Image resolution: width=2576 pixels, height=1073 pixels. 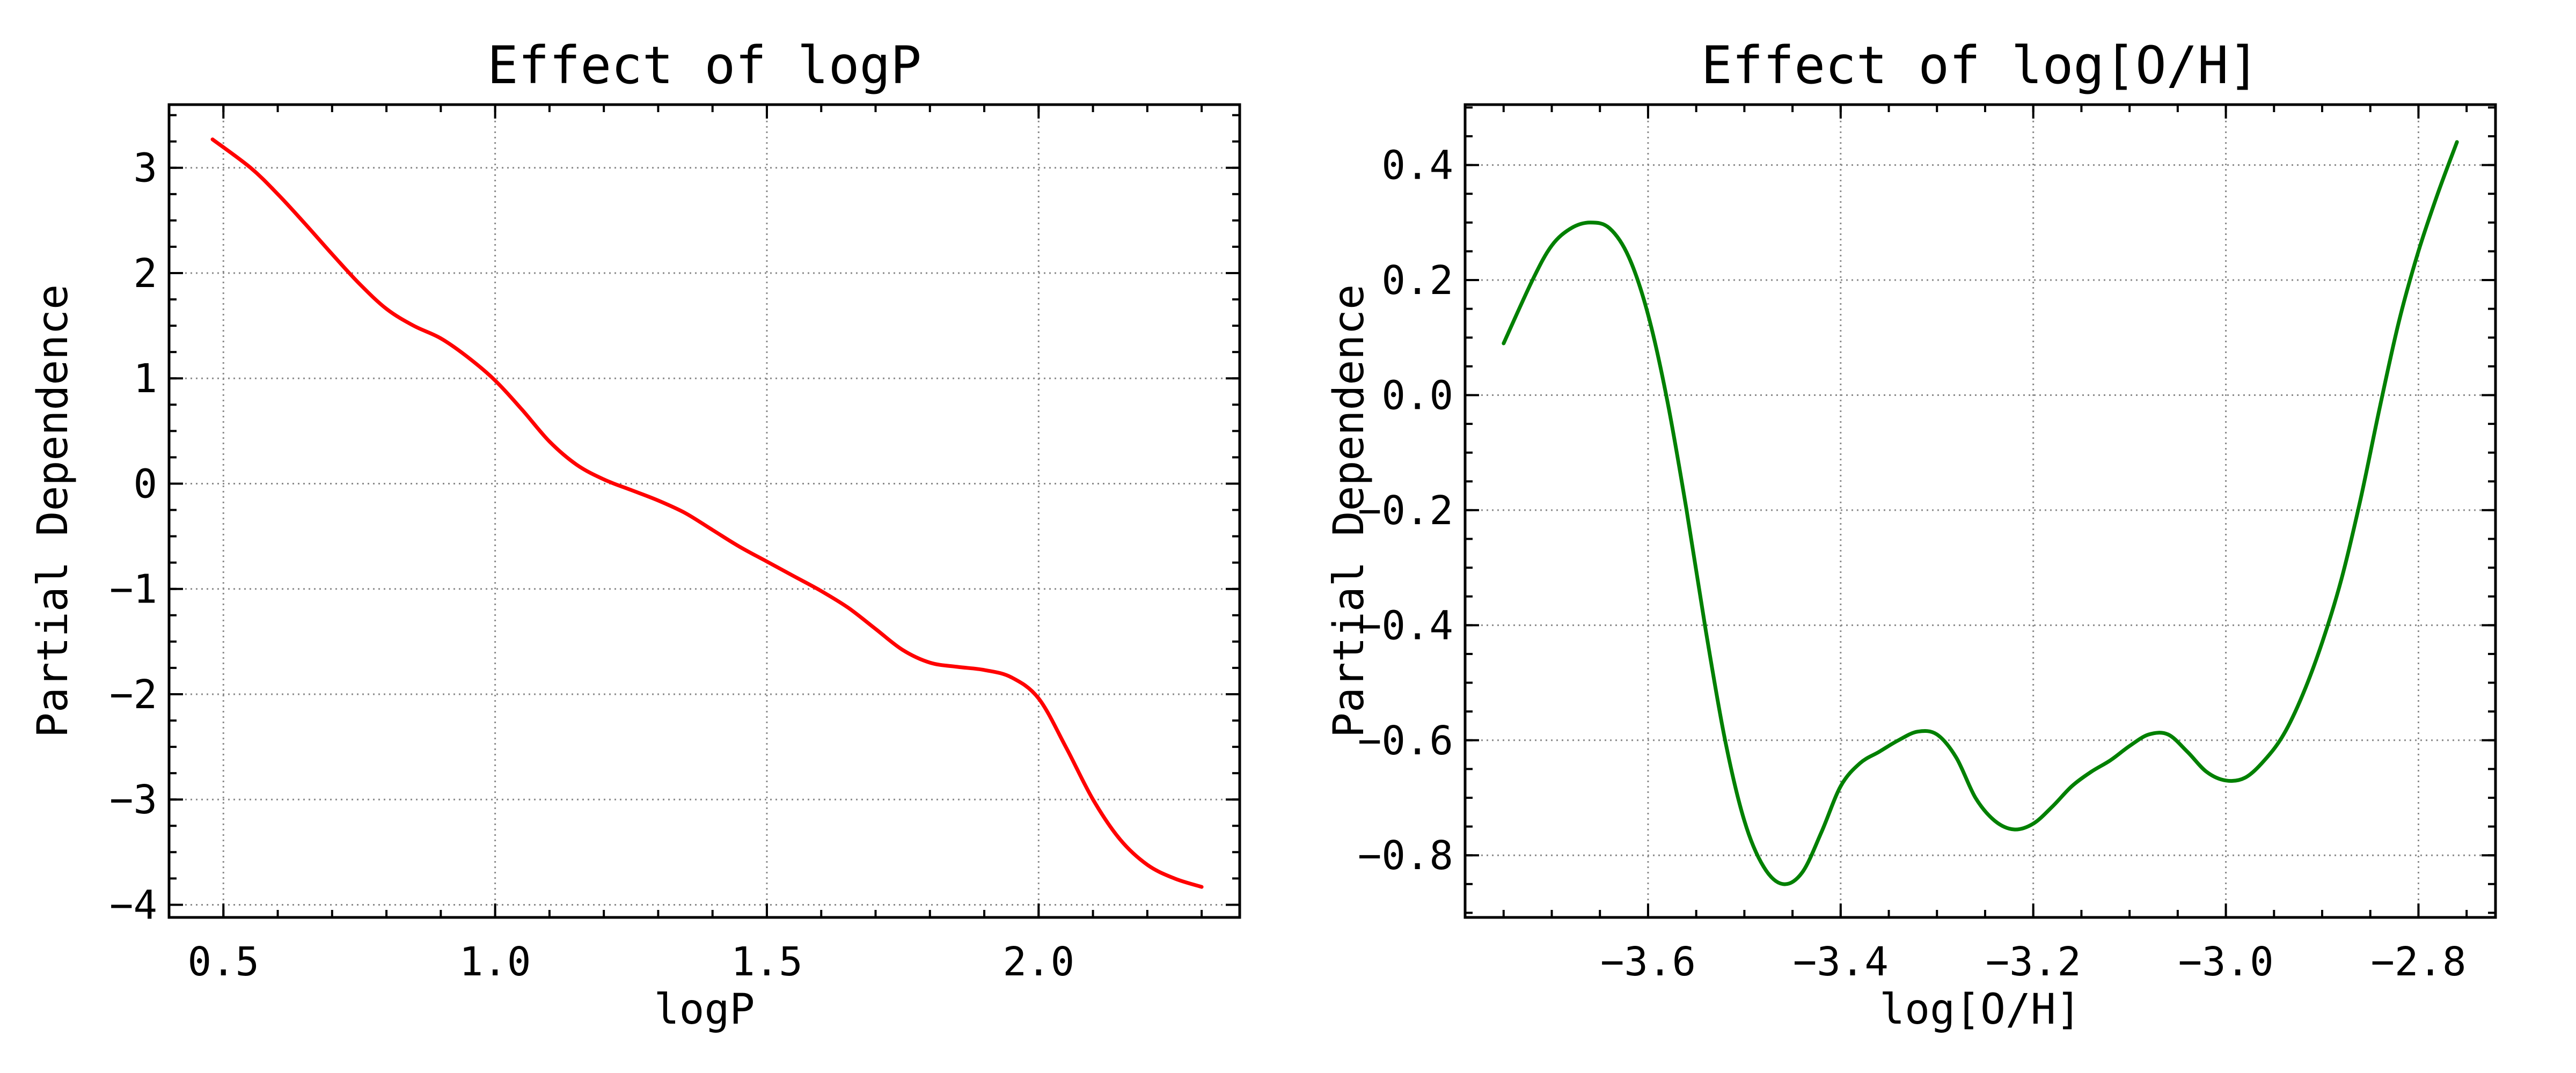 I want to click on x-tick-label: 1.0, so click(x=495, y=962).